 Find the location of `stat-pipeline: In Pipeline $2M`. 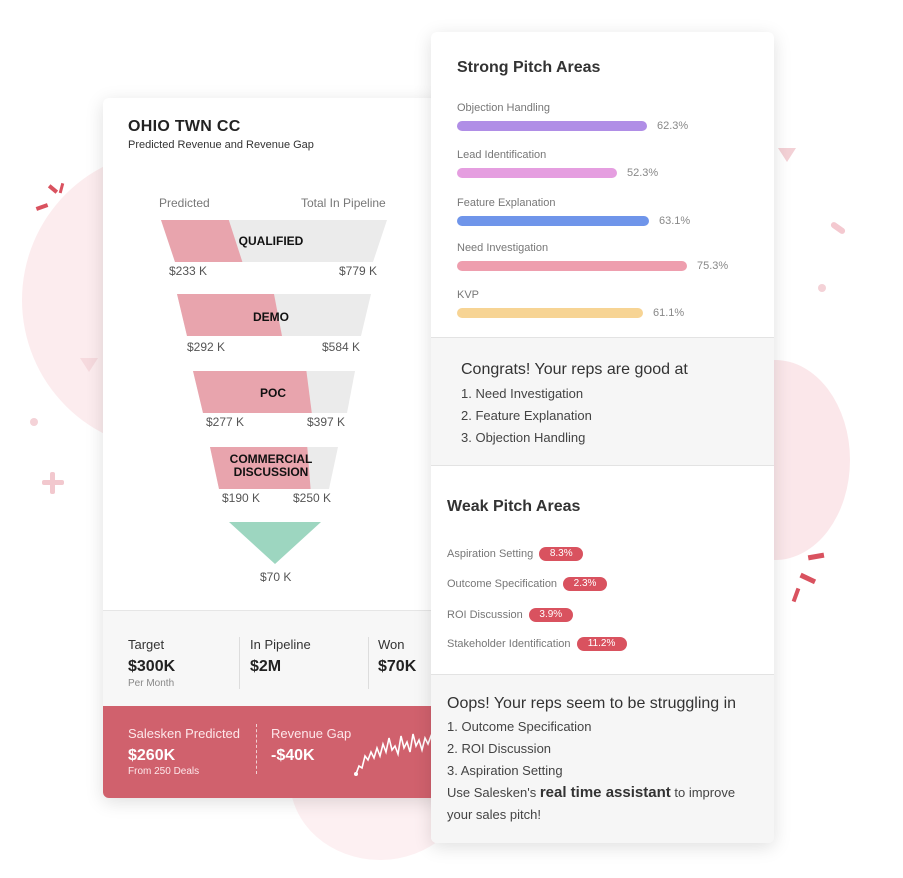

stat-pipeline: In Pipeline $2M is located at coordinates (280, 656).